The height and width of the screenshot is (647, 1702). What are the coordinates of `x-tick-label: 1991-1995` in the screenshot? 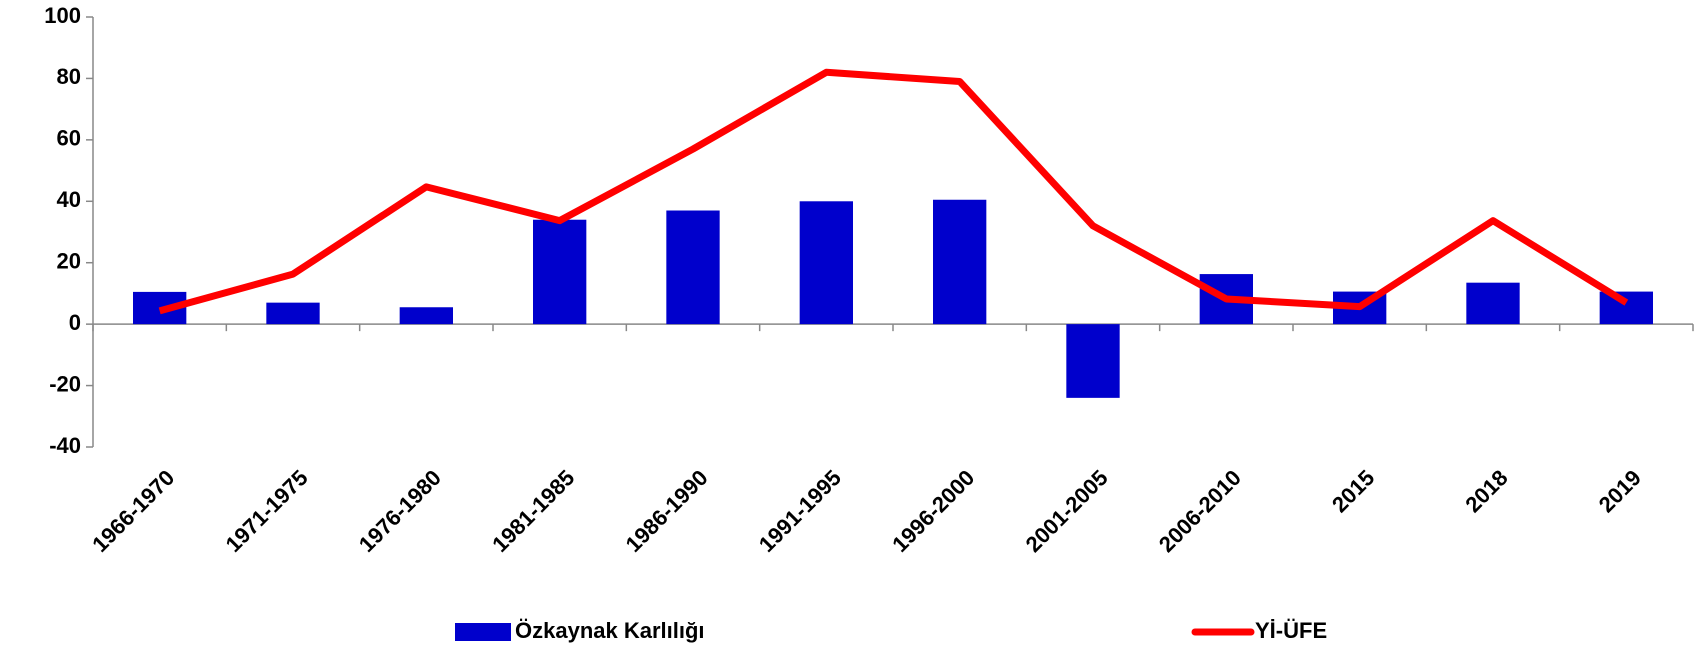 It's located at (800, 511).